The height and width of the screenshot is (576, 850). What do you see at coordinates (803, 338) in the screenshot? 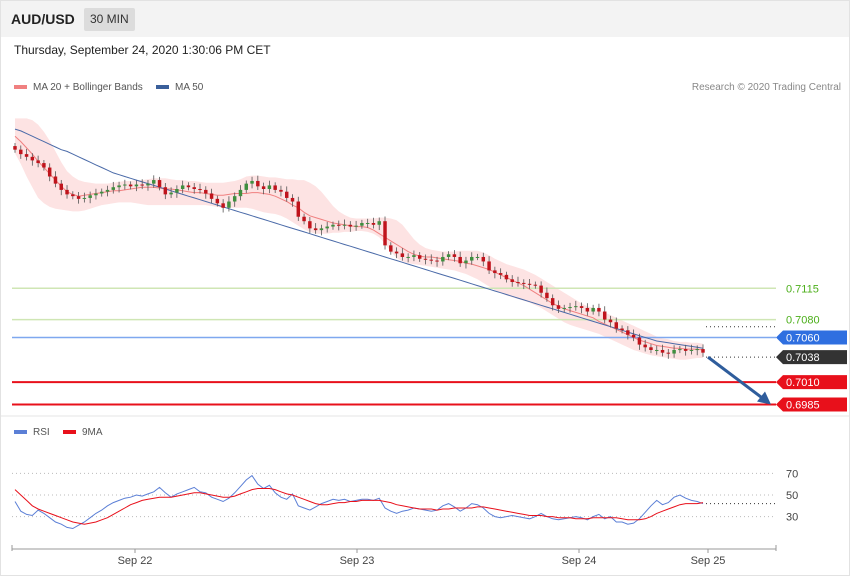
I see `level-label-0.7060: 0.7060` at bounding box center [803, 338].